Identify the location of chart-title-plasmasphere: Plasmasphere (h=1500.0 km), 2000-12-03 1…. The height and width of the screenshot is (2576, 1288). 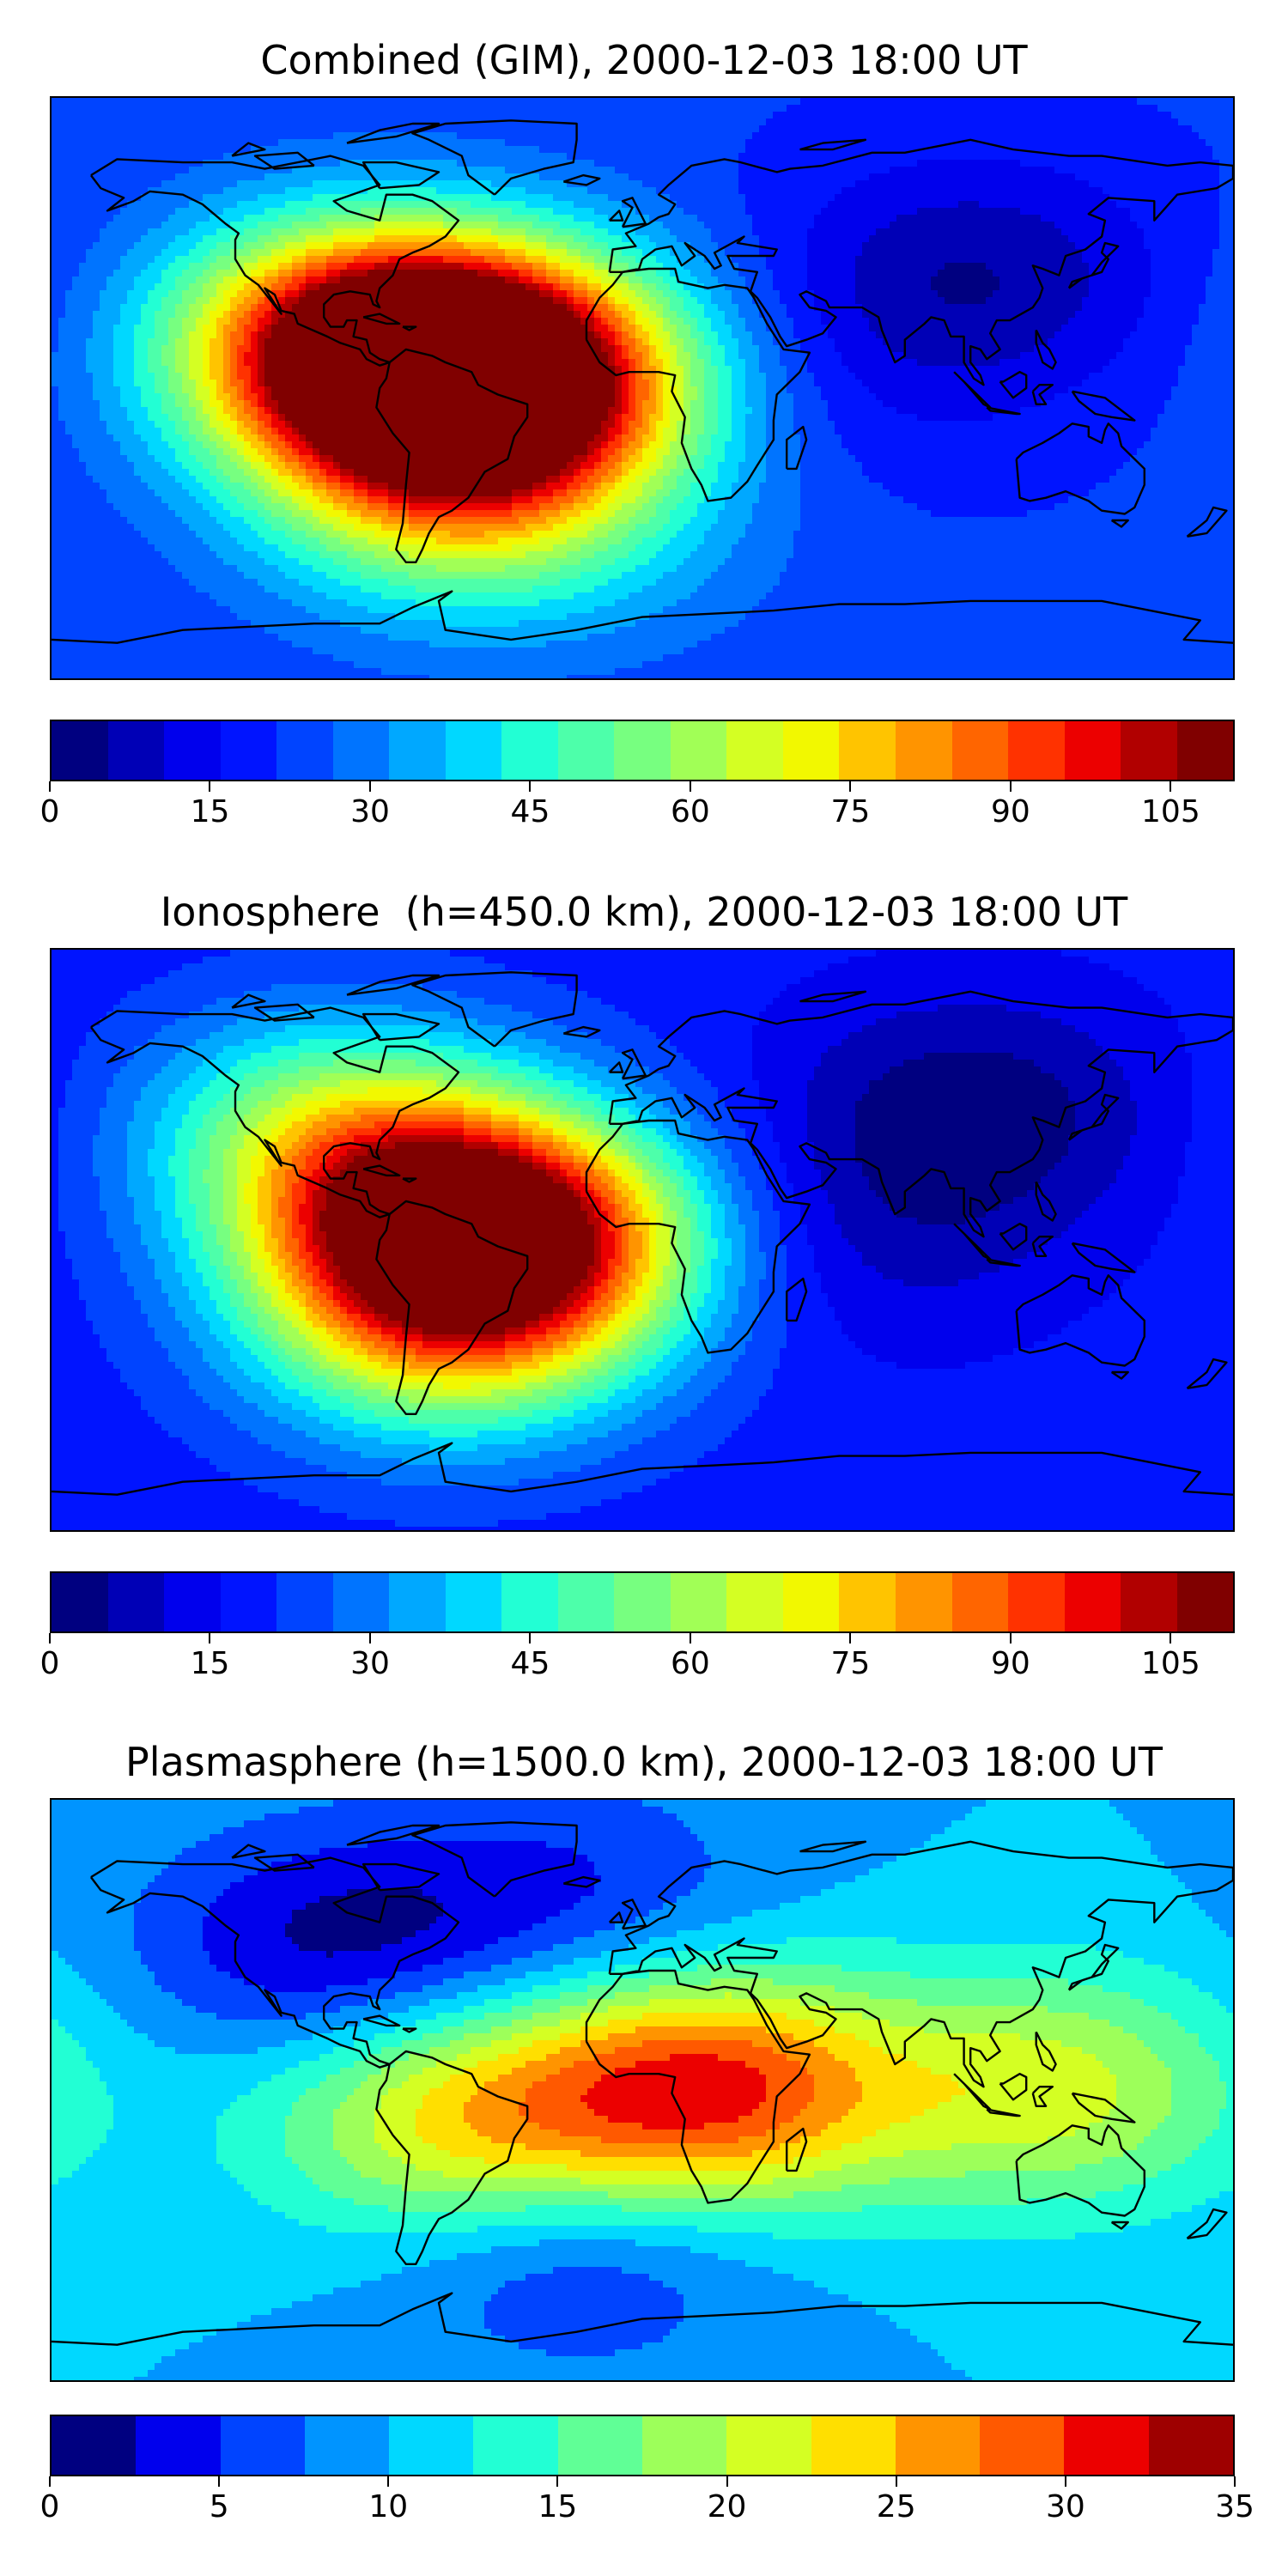
(644, 1762).